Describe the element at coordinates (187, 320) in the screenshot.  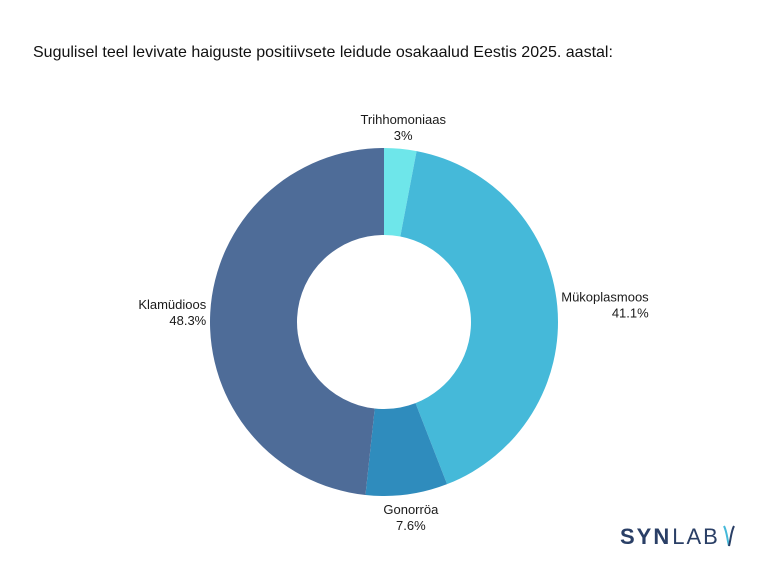
I see `value-klamudioos: 48.3%` at that location.